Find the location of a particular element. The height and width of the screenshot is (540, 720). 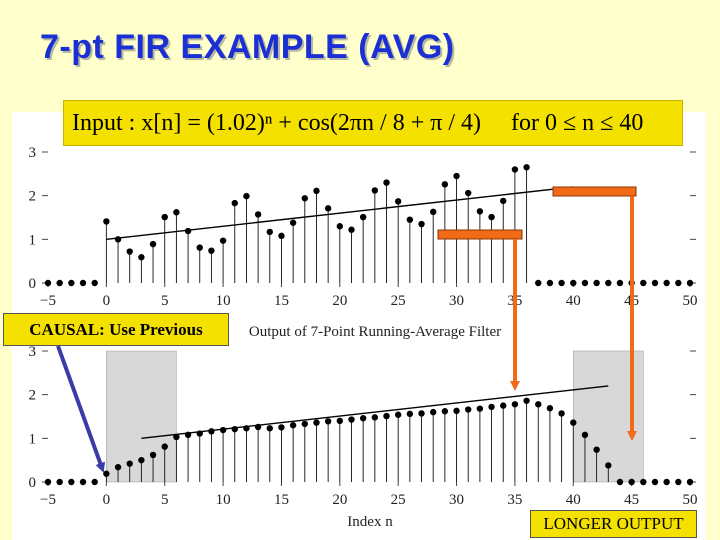

output-x-axis-label: Index n is located at coordinates (370, 522).